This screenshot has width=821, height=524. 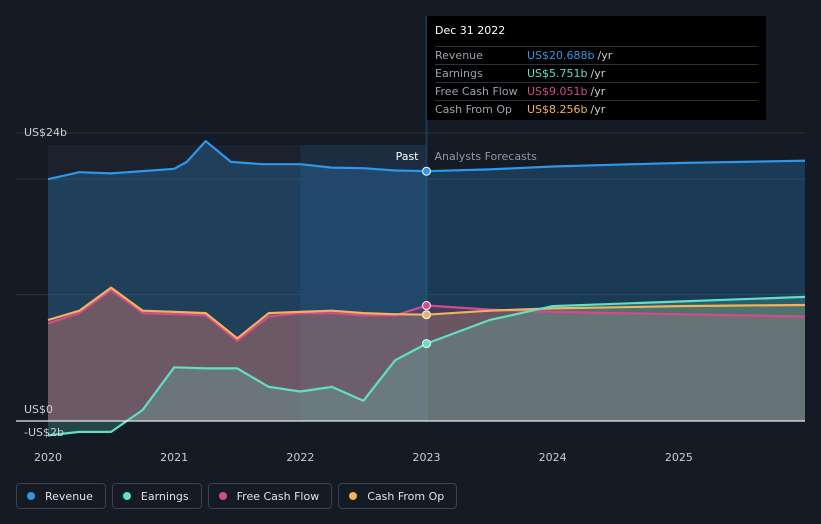 I want to click on line-cash-from-op, so click(x=426, y=313).